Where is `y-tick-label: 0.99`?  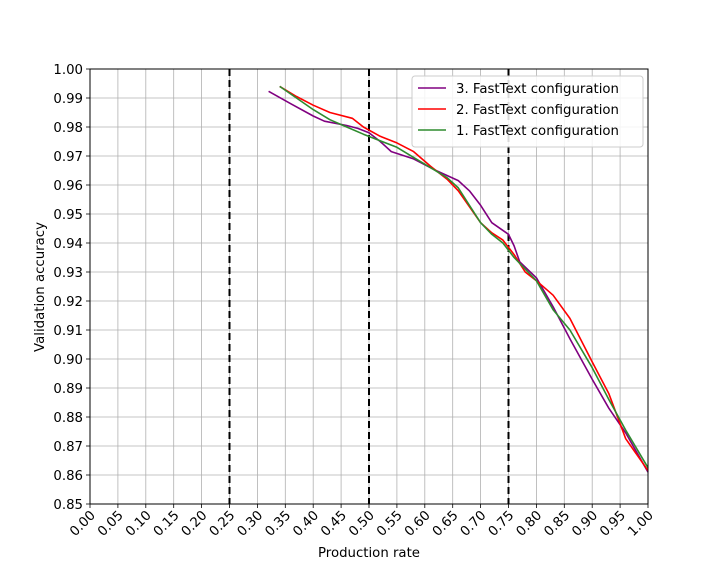 y-tick-label: 0.99 is located at coordinates (68, 99).